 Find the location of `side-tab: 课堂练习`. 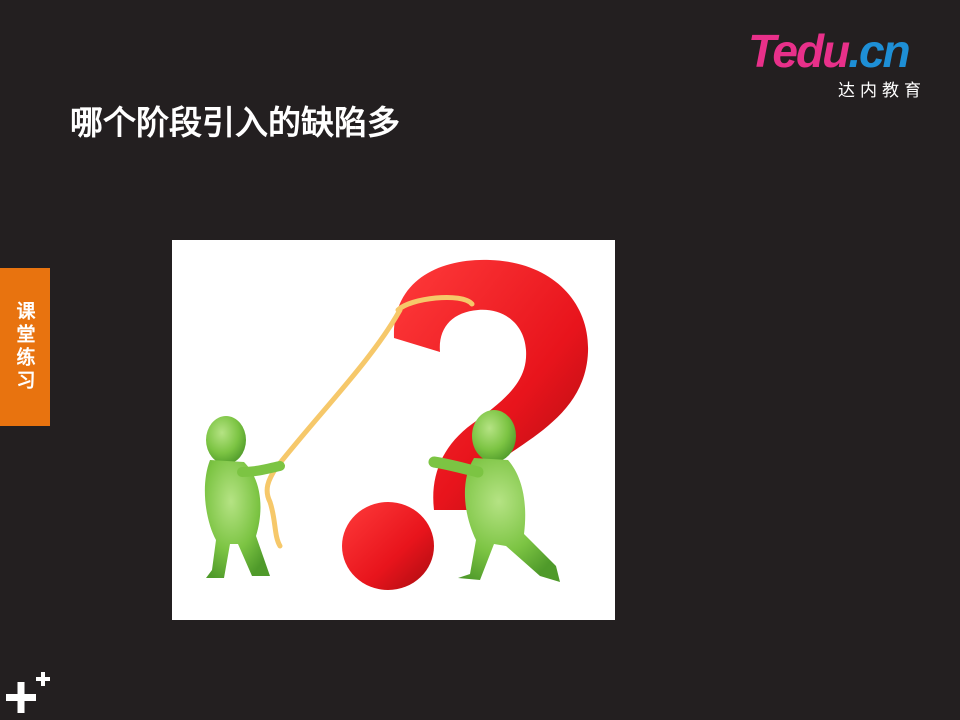

side-tab: 课堂练习 is located at coordinates (25, 347).